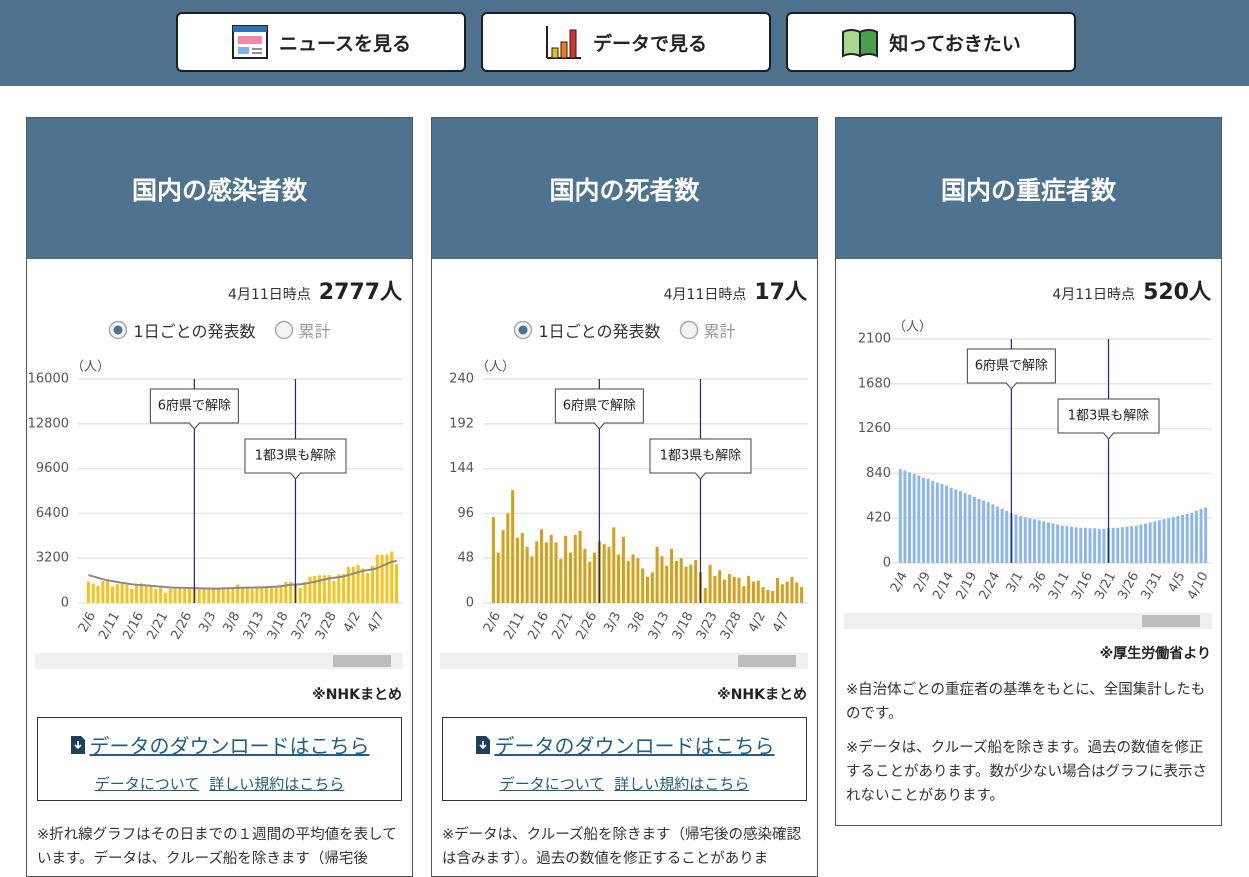 Image resolution: width=1249 pixels, height=877 pixels. I want to click on nav-button: データで見る, so click(626, 42).